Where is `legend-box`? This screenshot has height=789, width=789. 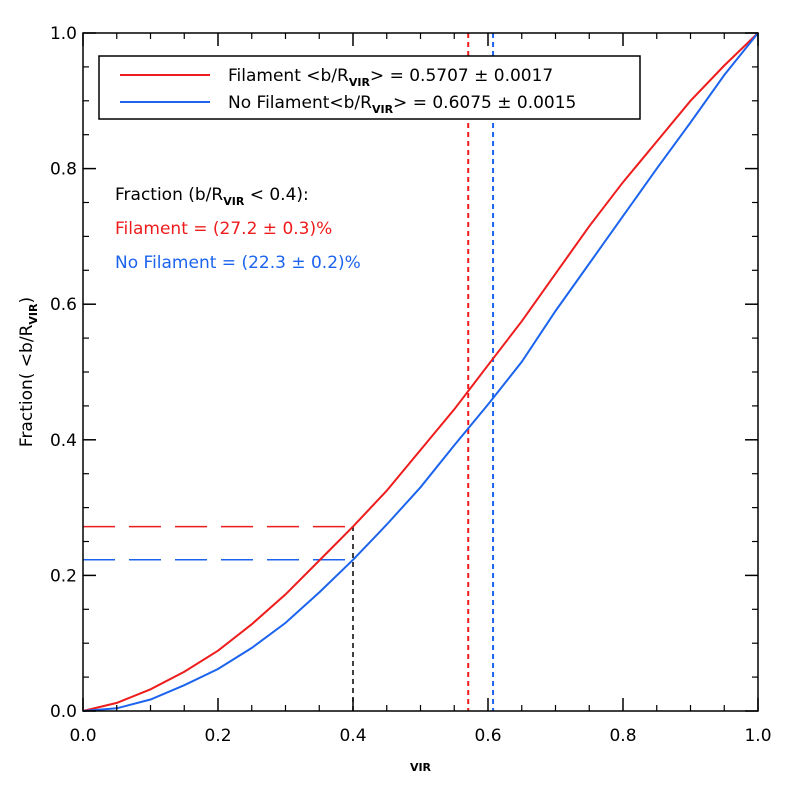
legend-box is located at coordinates (369, 87).